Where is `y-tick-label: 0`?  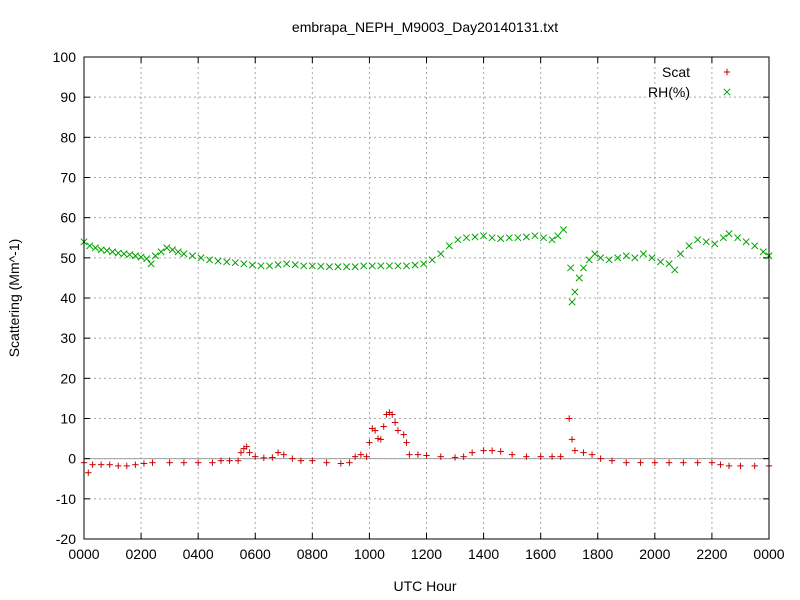
y-tick-label: 0 is located at coordinates (72, 459).